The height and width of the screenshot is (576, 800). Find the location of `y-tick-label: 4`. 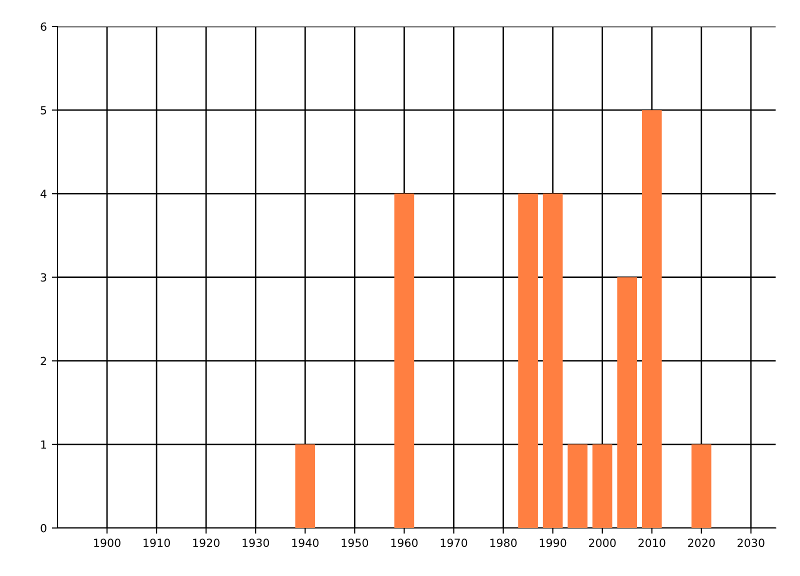

y-tick-label: 4 is located at coordinates (43, 194).